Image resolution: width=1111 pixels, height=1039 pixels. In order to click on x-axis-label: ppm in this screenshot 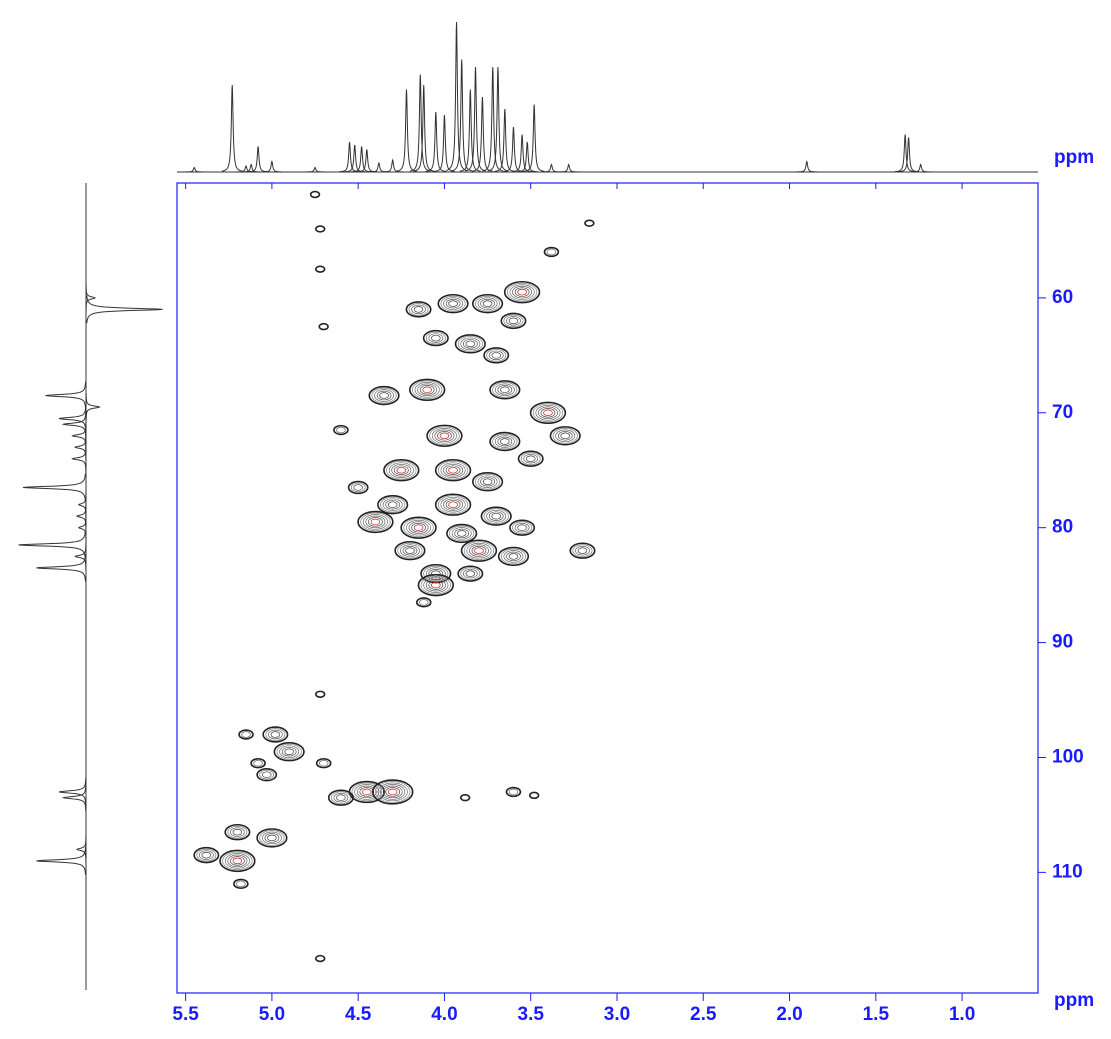, I will do `click(1074, 1000)`.